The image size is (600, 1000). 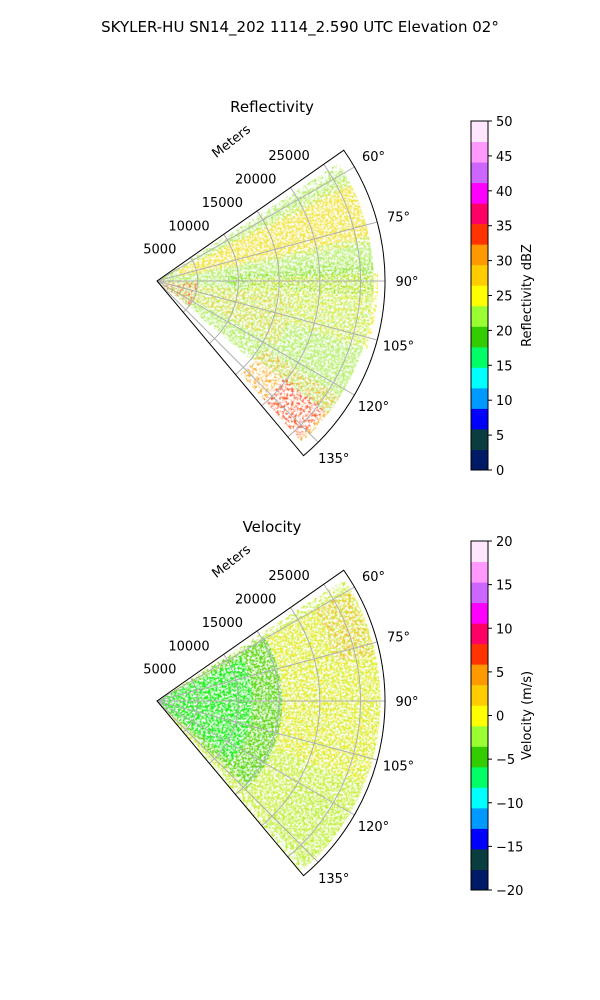 I want to click on reflectivity-colorbar-tick-label: 35, so click(x=504, y=227).